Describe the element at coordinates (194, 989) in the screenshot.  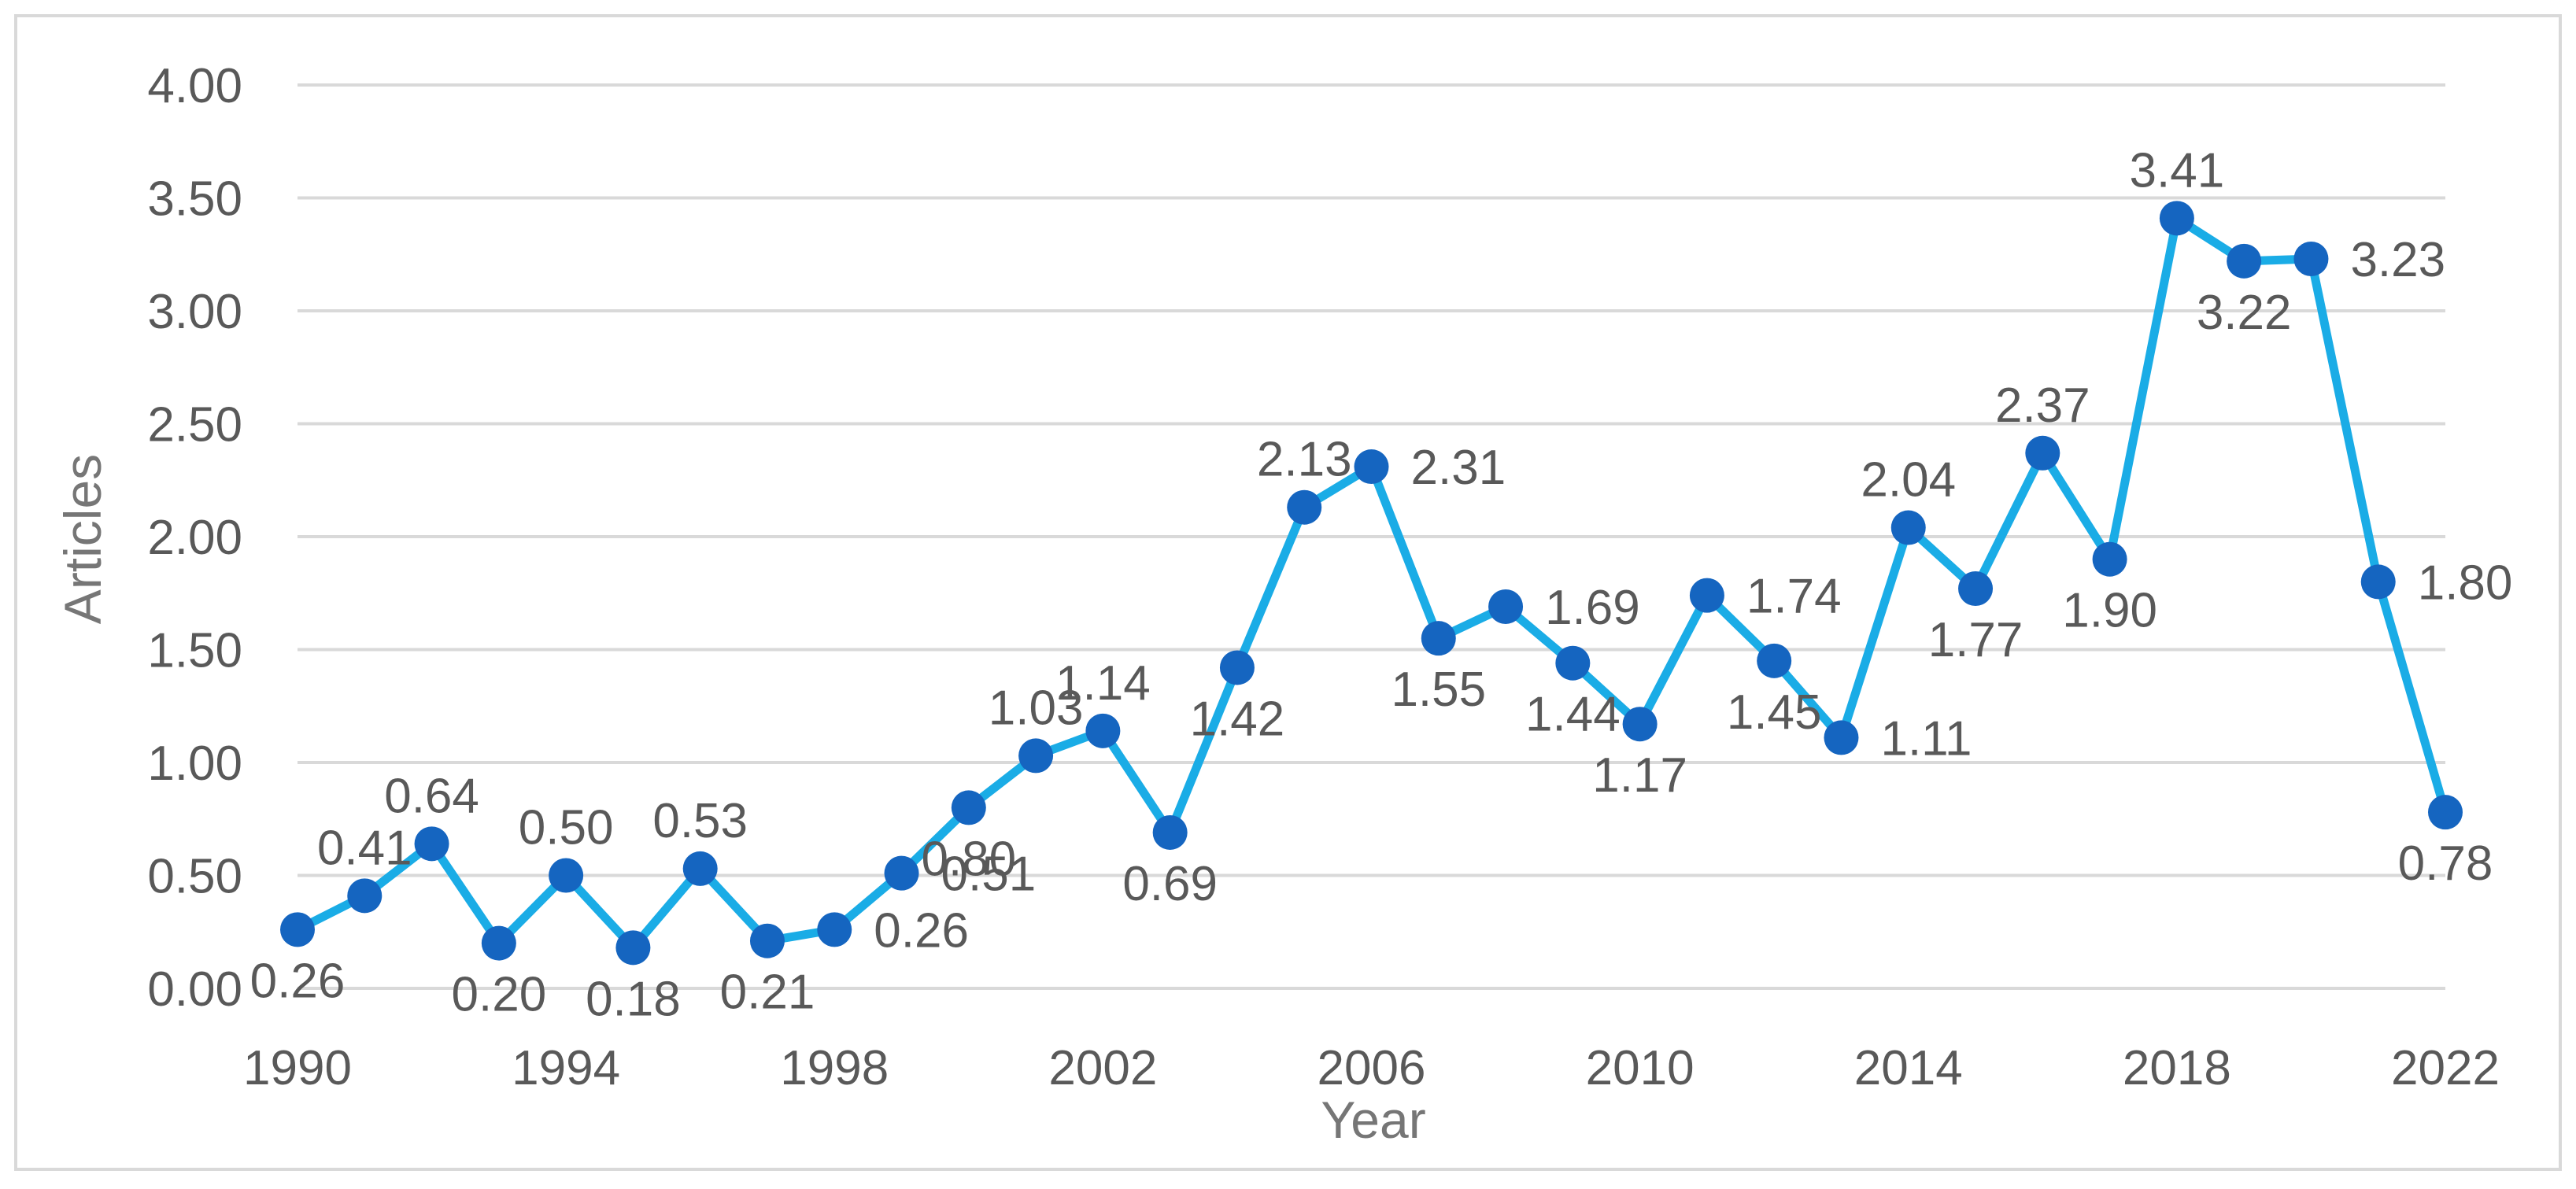
I see `y-tick-label: 0.00` at that location.